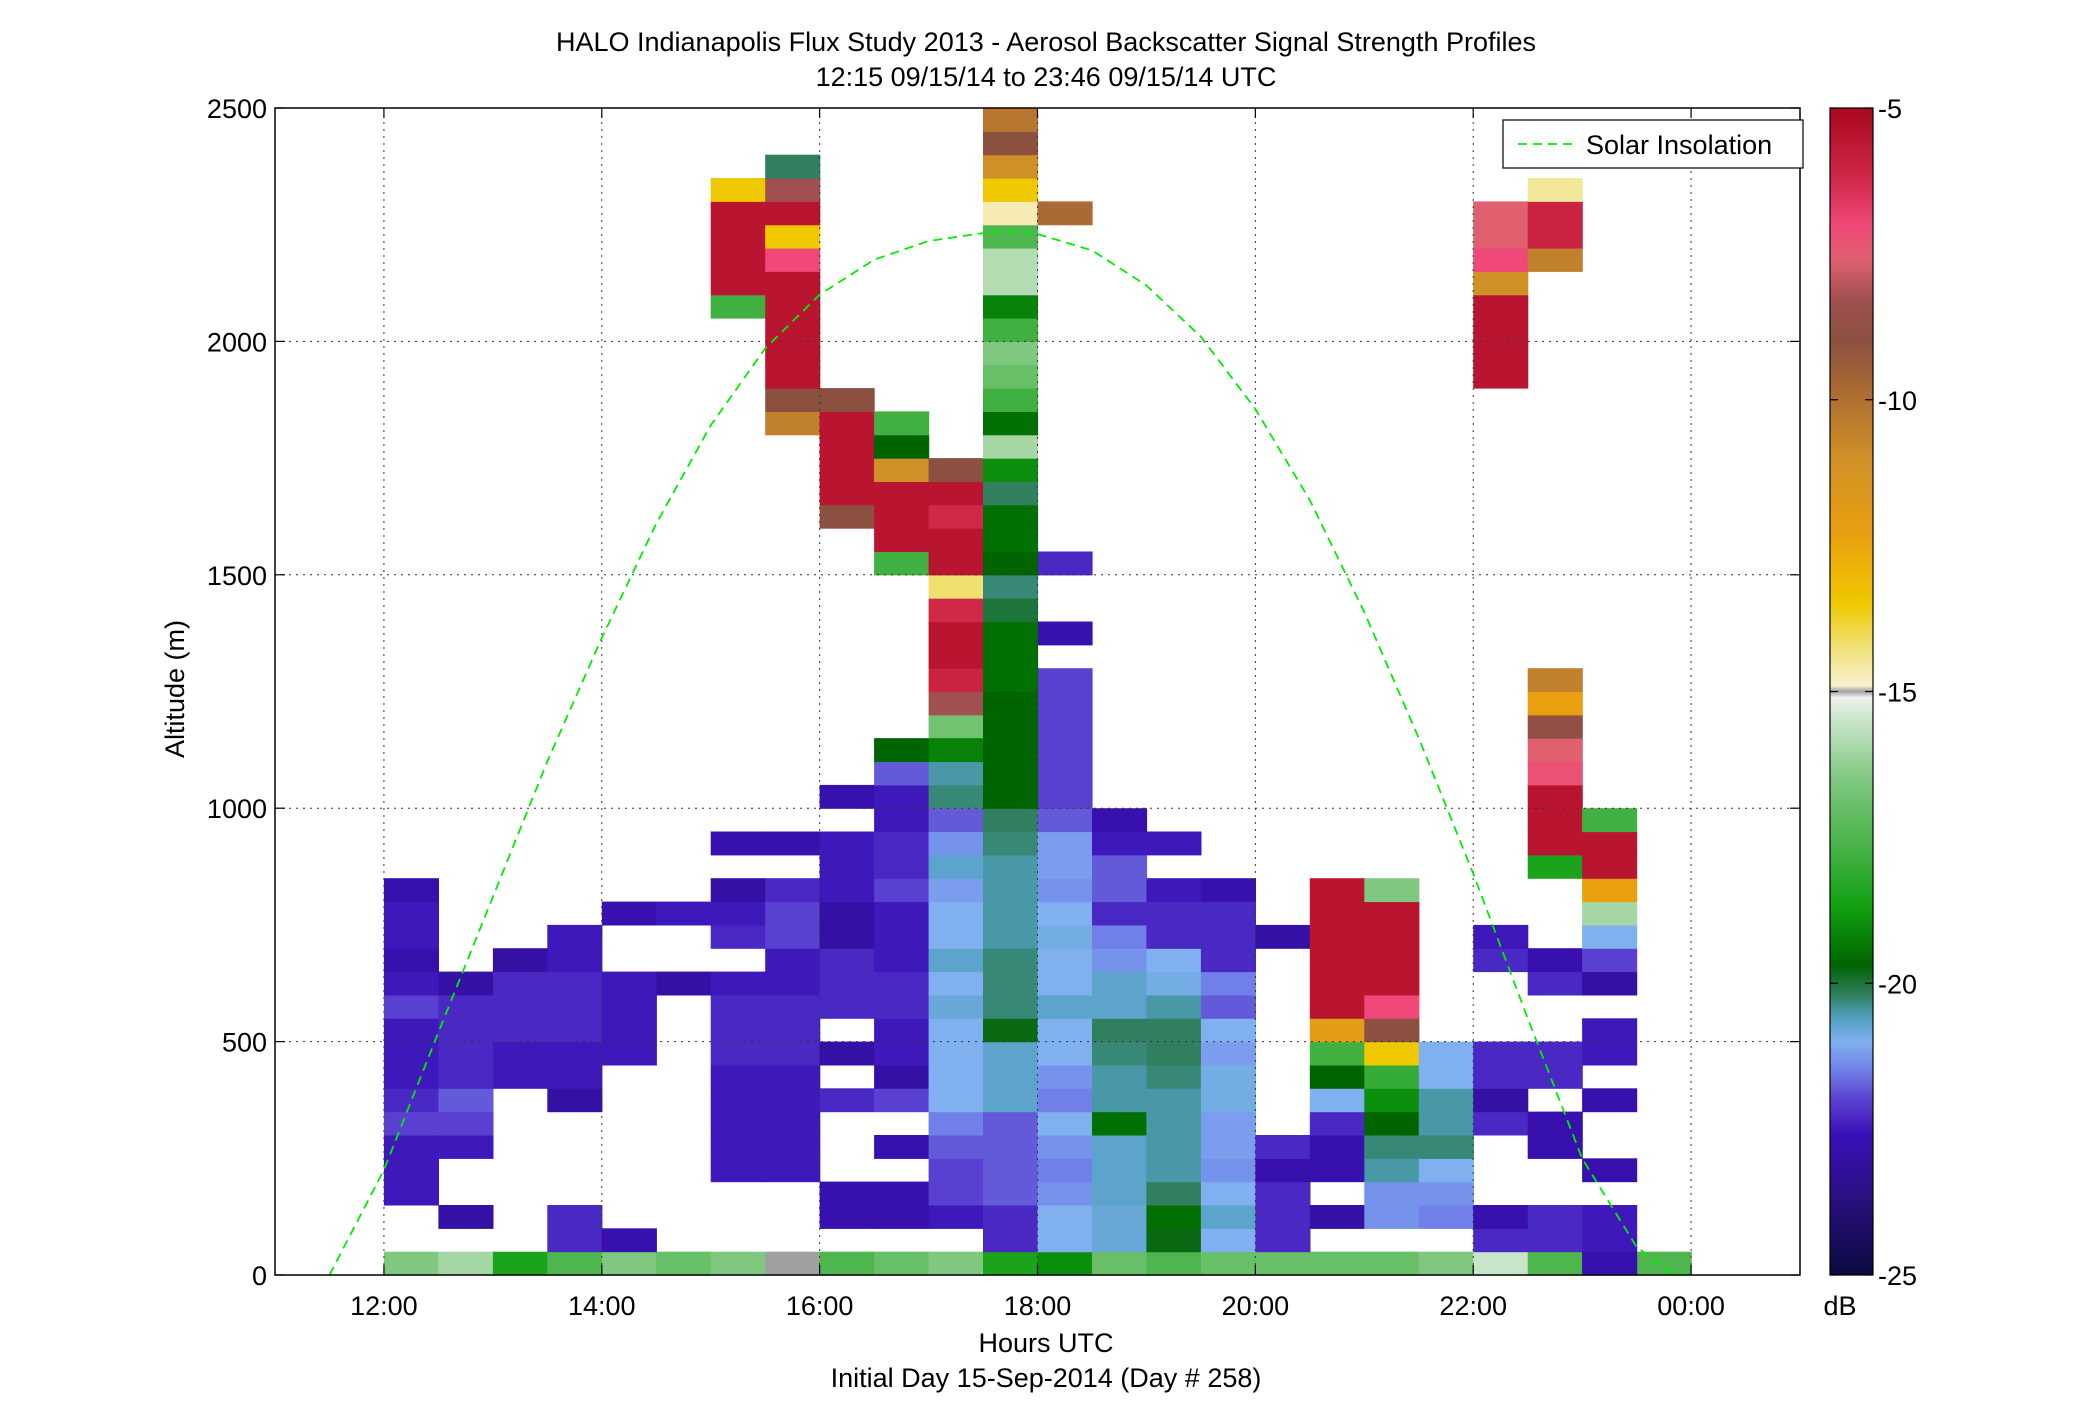 The image size is (2098, 1425). Describe the element at coordinates (1873, 692) in the screenshot. I see `colorbar-ticks: -5 -10 -15 -20 -25` at that location.